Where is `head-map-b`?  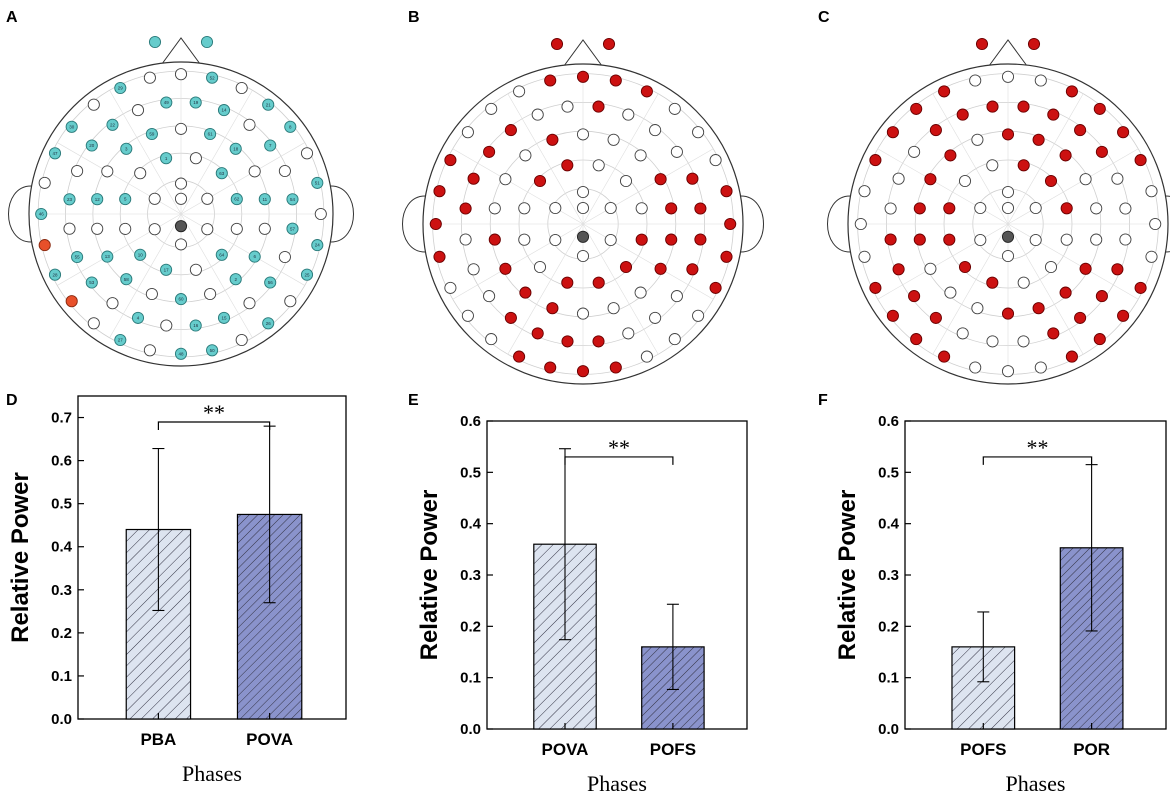 head-map-b is located at coordinates (583, 211).